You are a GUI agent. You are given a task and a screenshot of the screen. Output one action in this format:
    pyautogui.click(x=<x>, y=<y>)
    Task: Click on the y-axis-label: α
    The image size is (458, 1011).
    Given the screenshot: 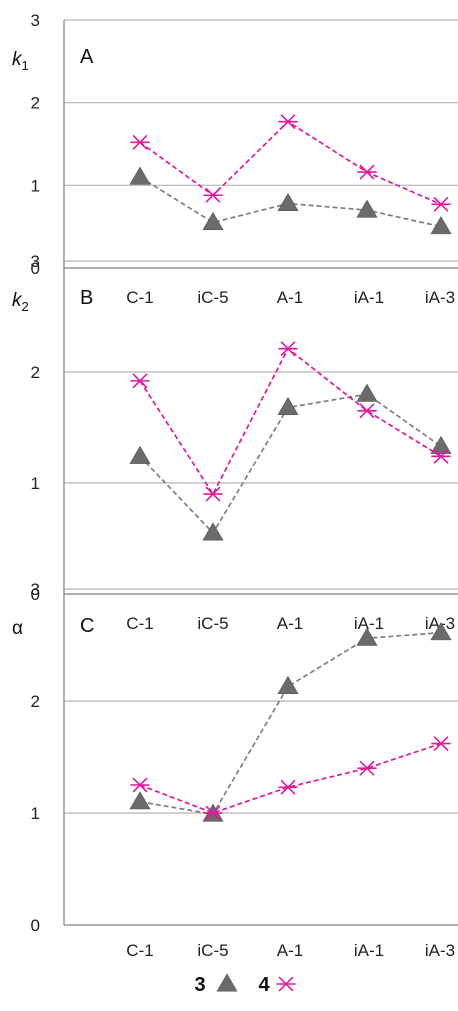 What is the action you would take?
    pyautogui.click(x=17, y=628)
    